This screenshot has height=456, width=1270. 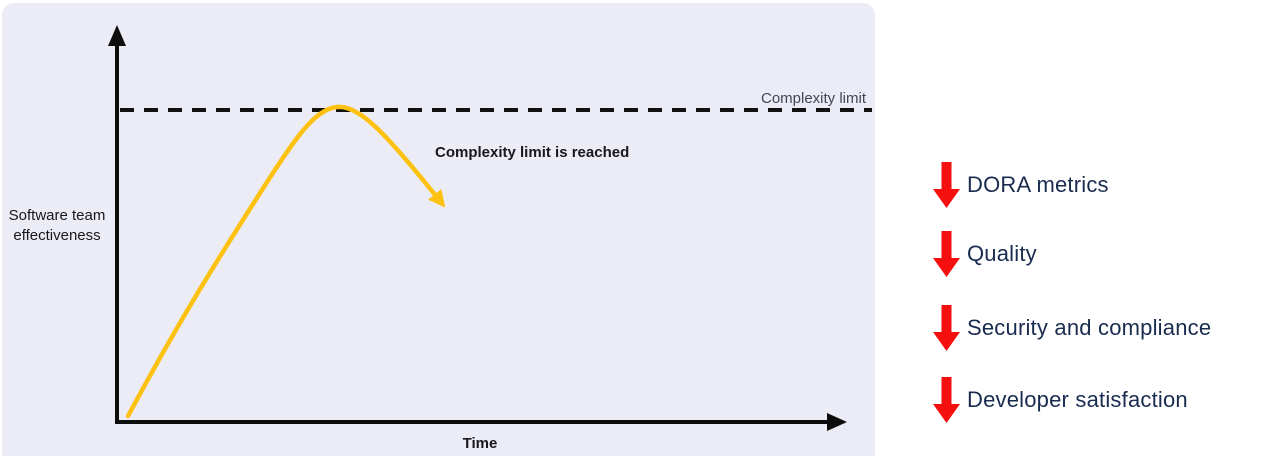 What do you see at coordinates (1089, 327) in the screenshot?
I see `impact-label: Security and compliance` at bounding box center [1089, 327].